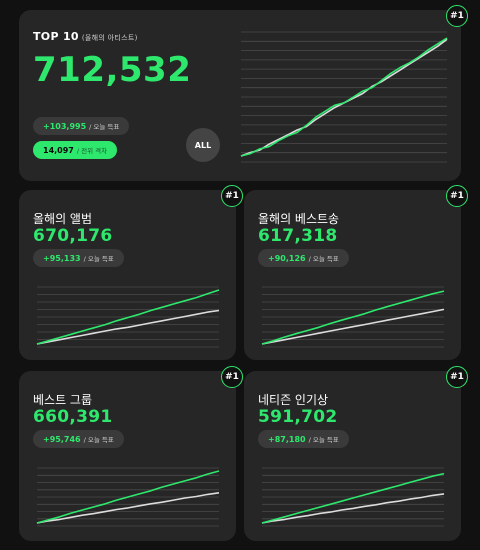 The width and height of the screenshot is (480, 550). I want to click on gap-value: 14,097, so click(58, 150).